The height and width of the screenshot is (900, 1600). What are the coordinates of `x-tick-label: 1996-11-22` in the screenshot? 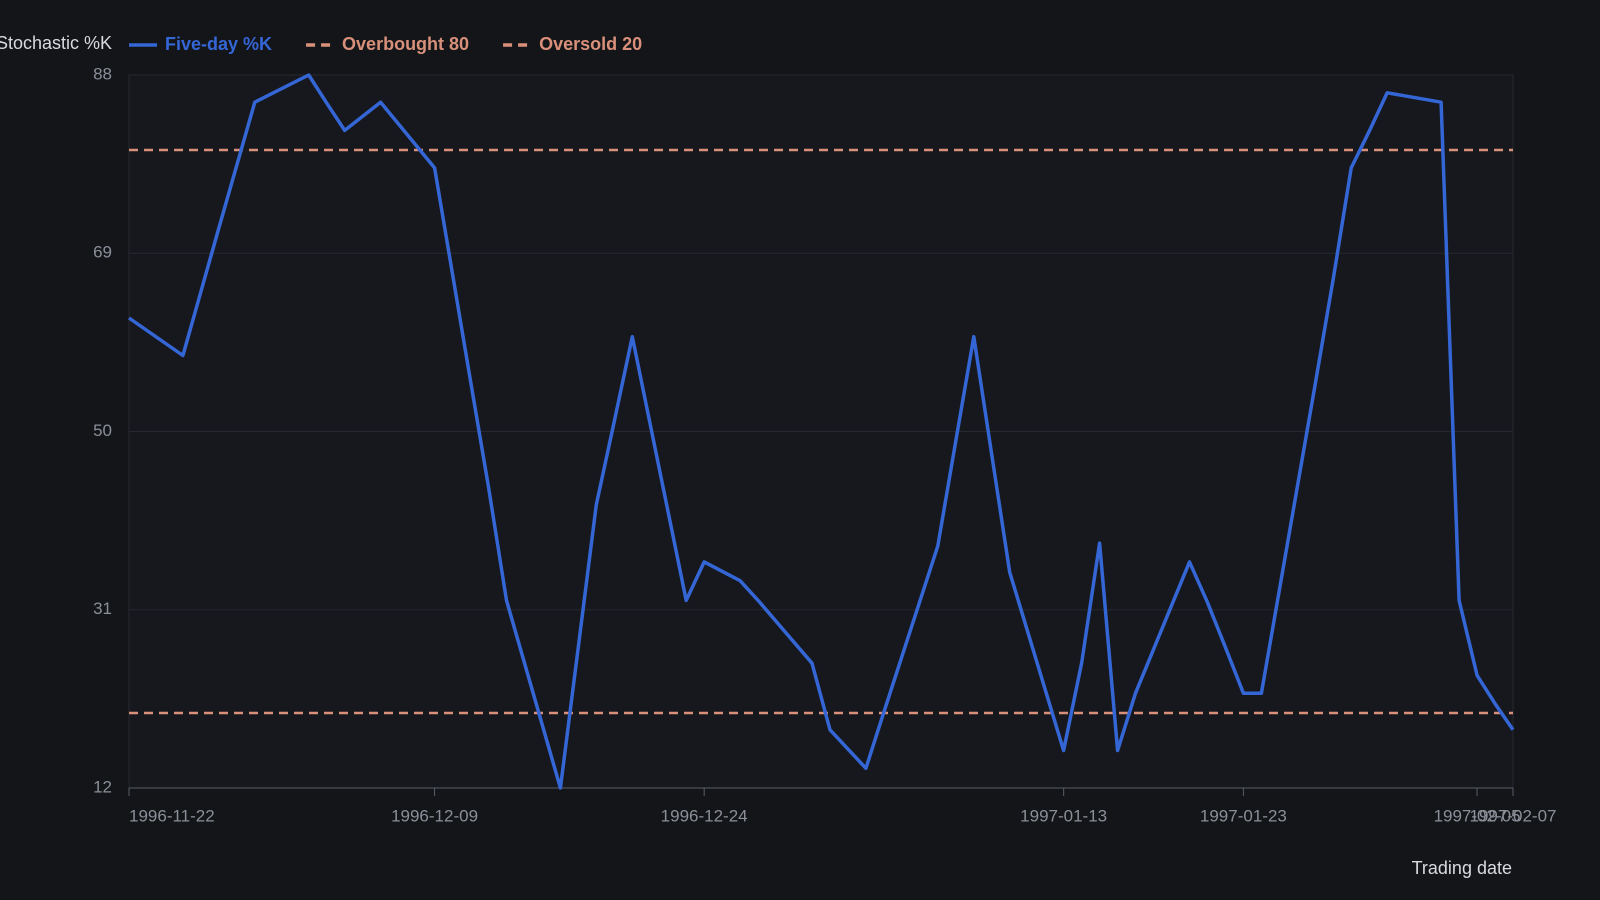 It's located at (172, 815).